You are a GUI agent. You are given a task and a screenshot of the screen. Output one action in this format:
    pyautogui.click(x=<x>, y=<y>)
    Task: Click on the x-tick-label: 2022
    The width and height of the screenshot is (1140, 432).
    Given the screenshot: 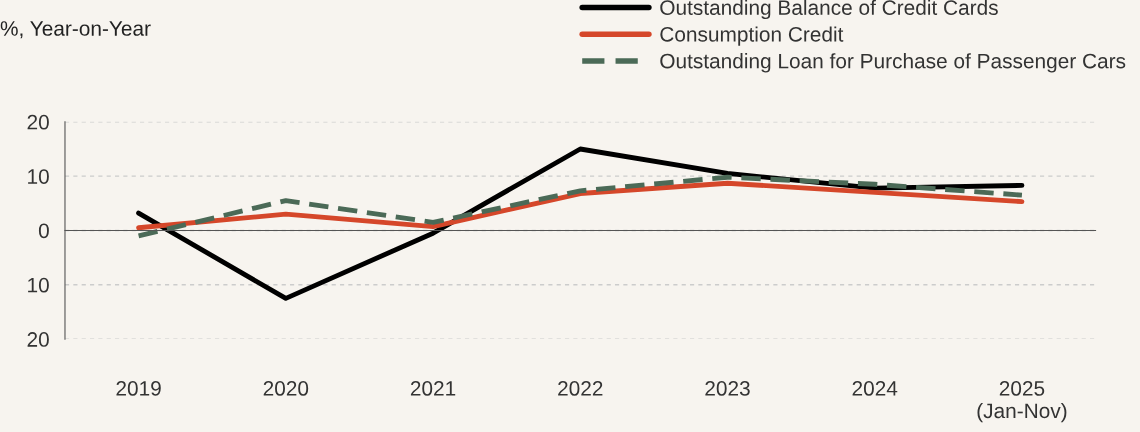 What is the action you would take?
    pyautogui.click(x=580, y=388)
    